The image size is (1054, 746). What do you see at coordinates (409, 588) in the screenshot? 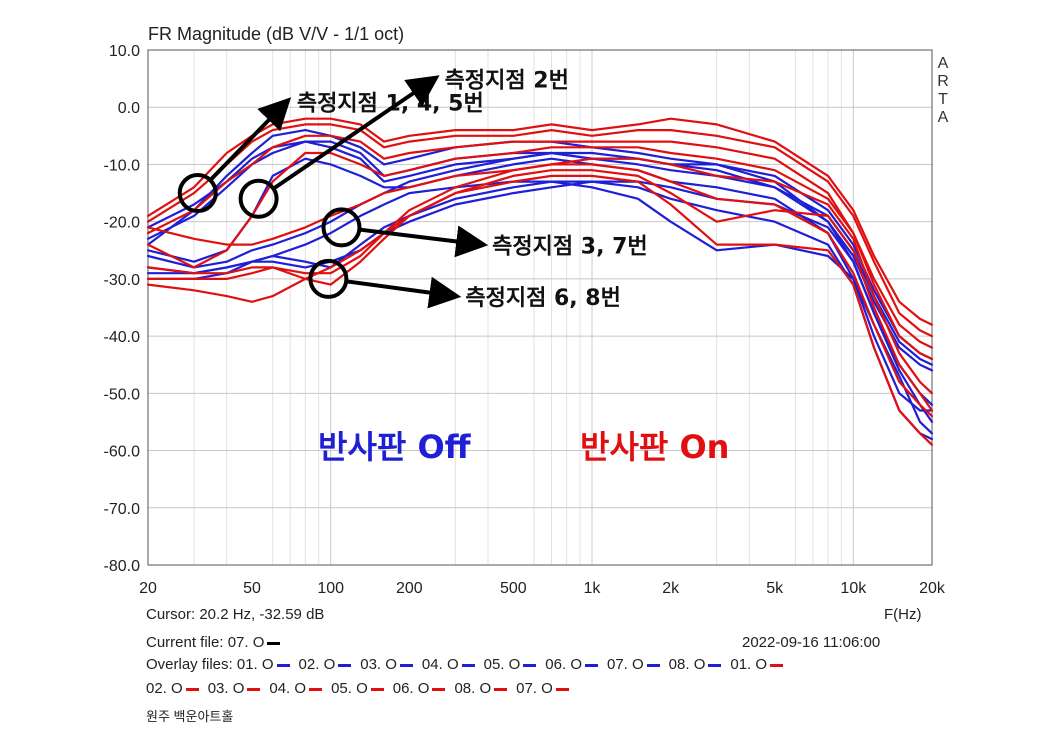
I see `x-tick-label: 200` at bounding box center [409, 588].